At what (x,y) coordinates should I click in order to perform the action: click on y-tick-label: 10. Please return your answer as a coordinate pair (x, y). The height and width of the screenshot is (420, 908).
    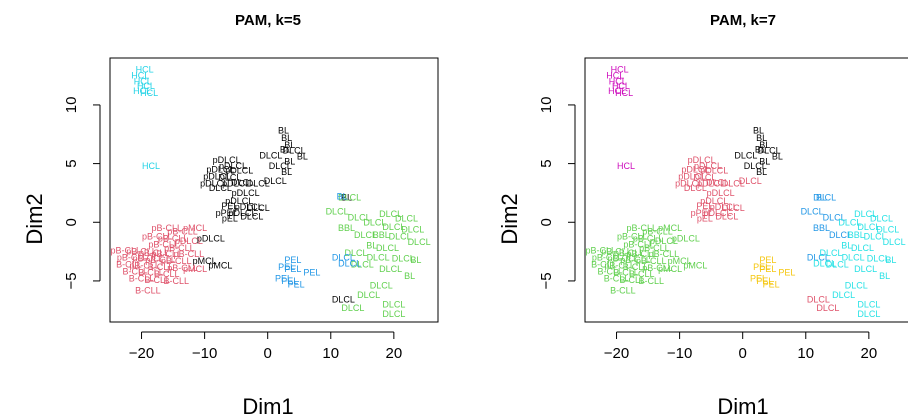
    Looking at the image, I should click on (546, 105).